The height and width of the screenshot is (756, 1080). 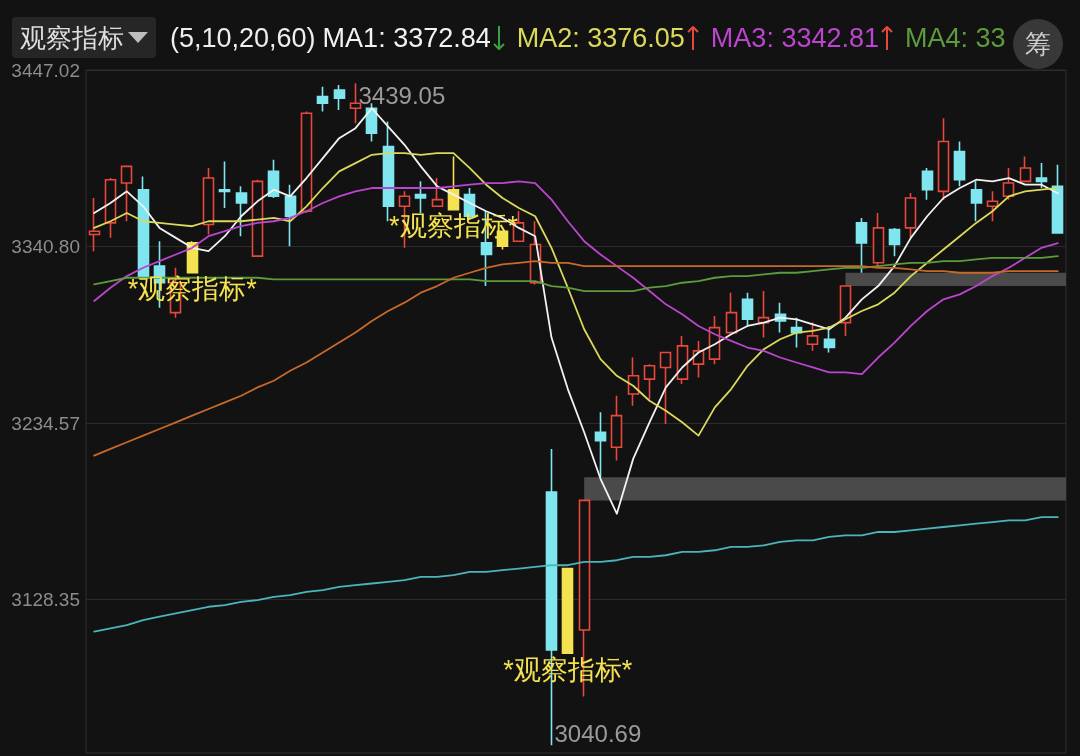 I want to click on text: MA1: 3372.84, so click(x=406, y=38).